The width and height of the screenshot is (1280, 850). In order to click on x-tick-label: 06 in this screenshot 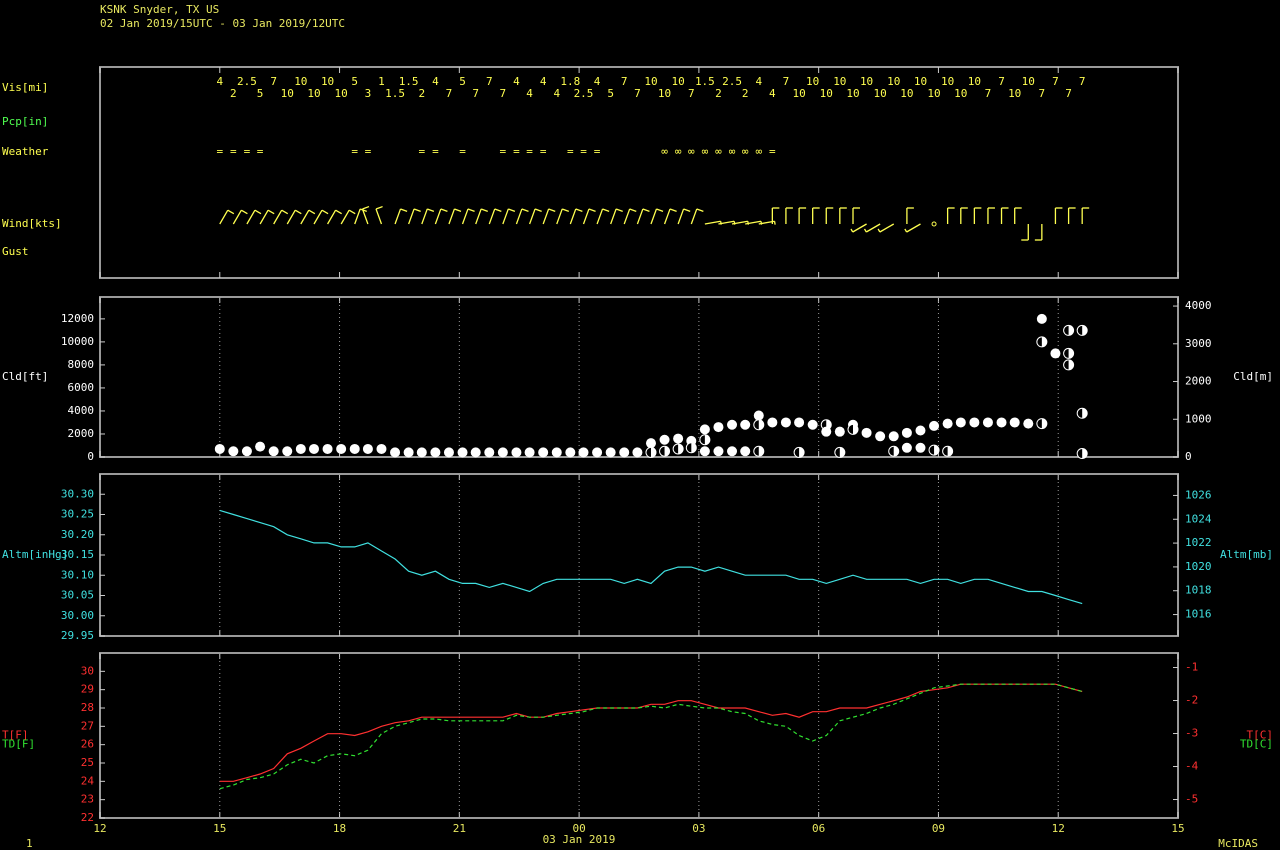, I will do `click(818, 828)`.